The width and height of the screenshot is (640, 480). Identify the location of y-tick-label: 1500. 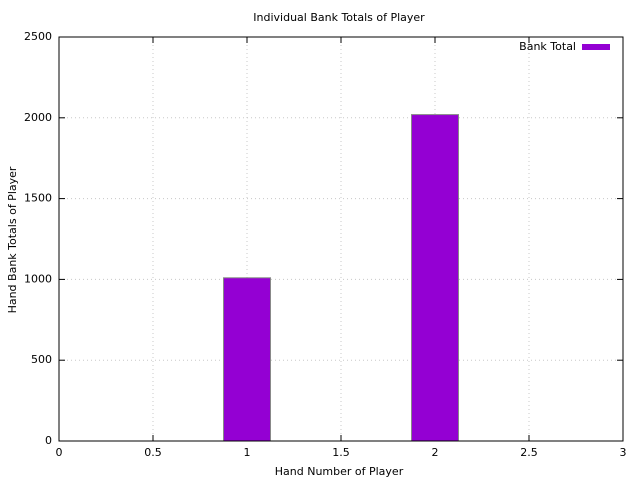
(38, 198).